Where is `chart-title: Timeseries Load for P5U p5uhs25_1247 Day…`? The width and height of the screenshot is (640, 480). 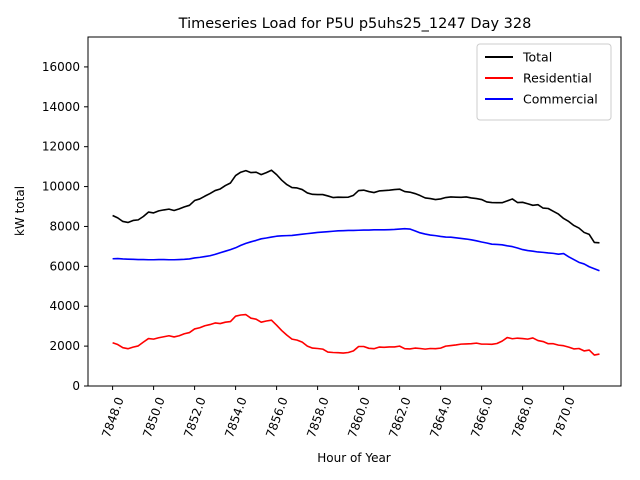 chart-title: Timeseries Load for P5U p5uhs25_1247 Day… is located at coordinates (355, 24).